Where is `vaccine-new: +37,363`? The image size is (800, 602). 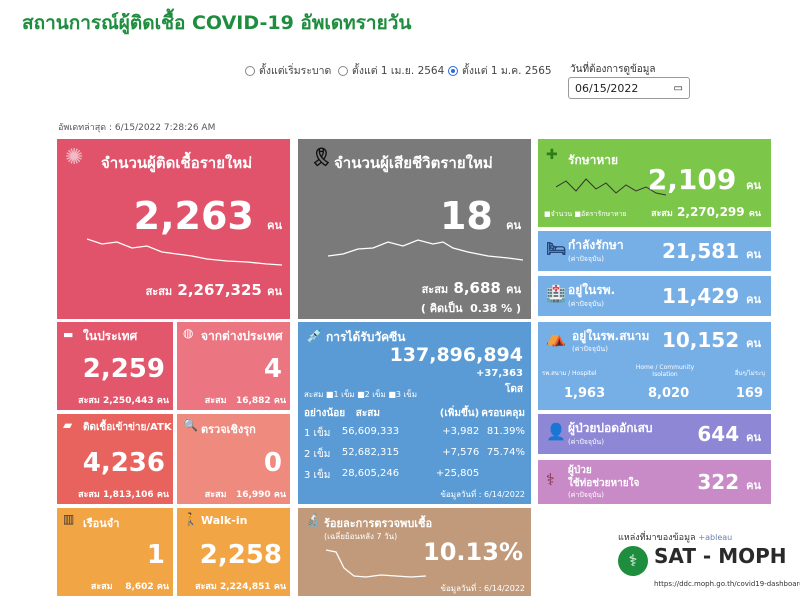
vaccine-new: +37,363 is located at coordinates (499, 373).